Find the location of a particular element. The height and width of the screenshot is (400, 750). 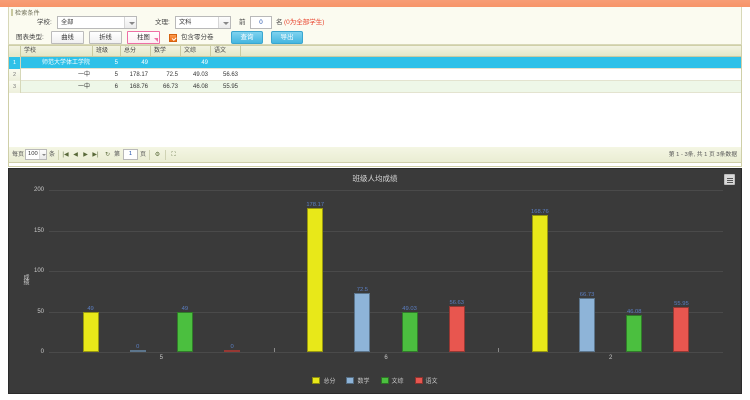

top-n-unit: 名 is located at coordinates (279, 22).